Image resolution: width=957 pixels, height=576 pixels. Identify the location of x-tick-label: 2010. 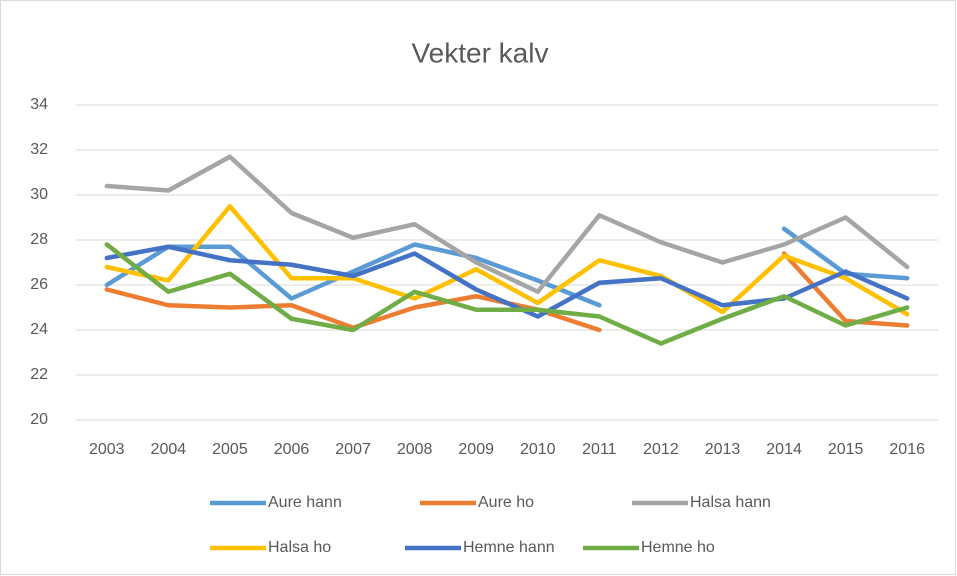
(538, 449).